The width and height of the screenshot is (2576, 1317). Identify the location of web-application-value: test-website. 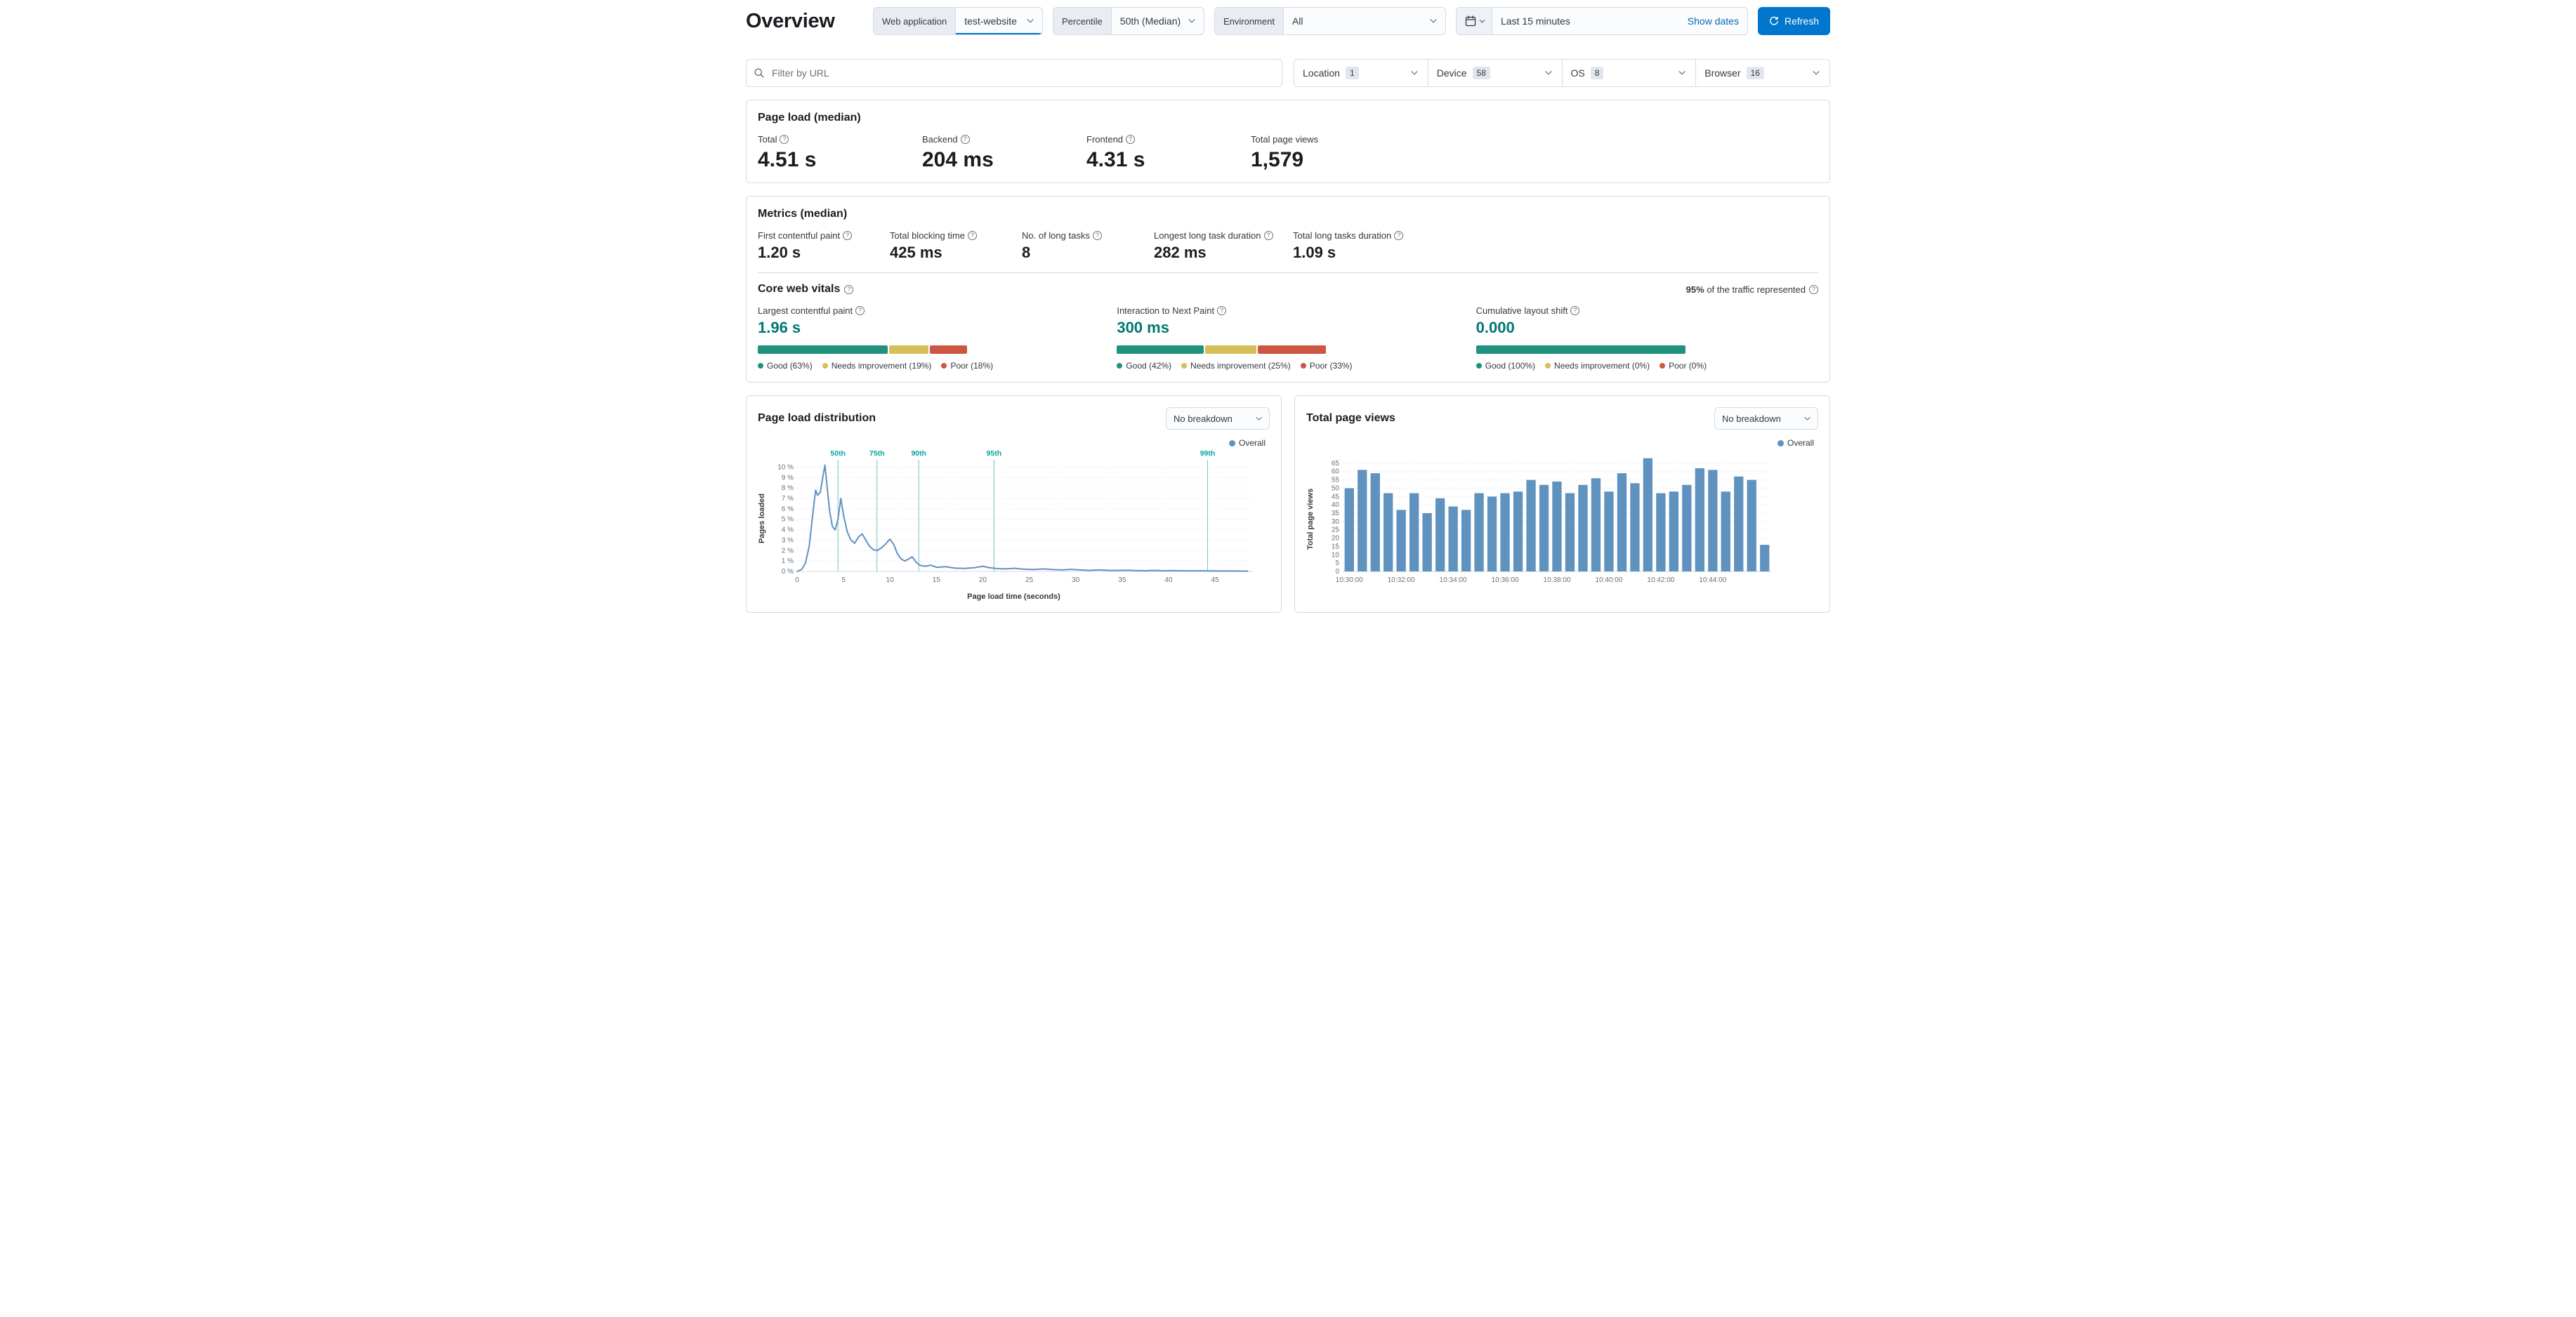
(990, 21).